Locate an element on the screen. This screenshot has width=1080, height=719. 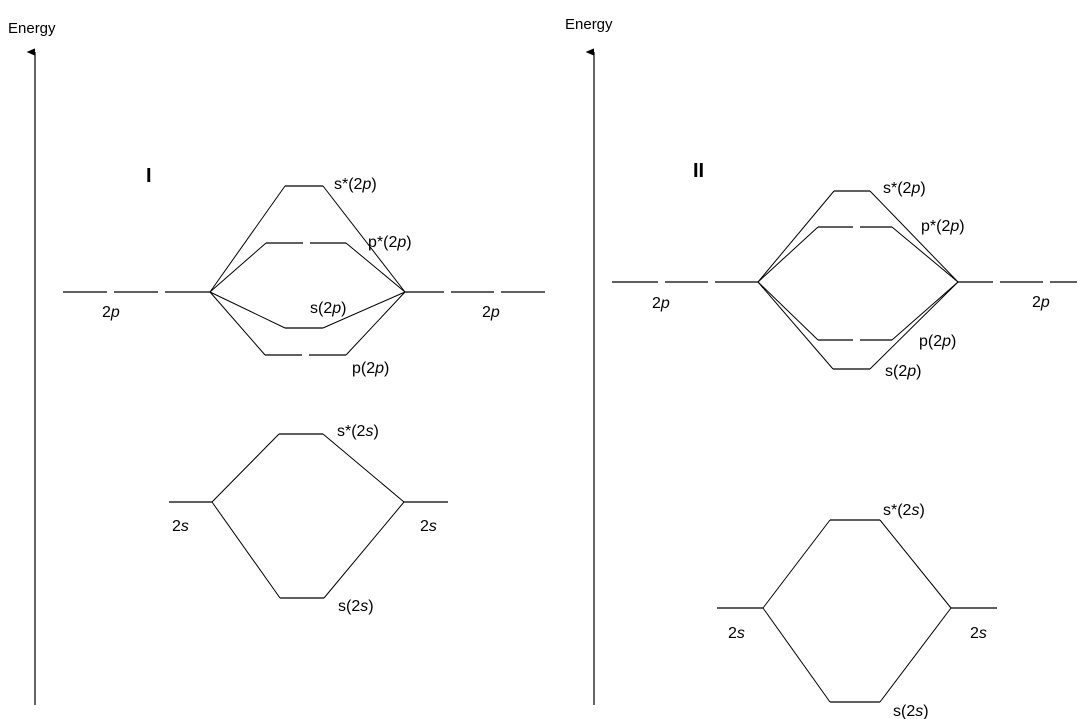
correlation-lines-2s-II is located at coordinates (857, 611).